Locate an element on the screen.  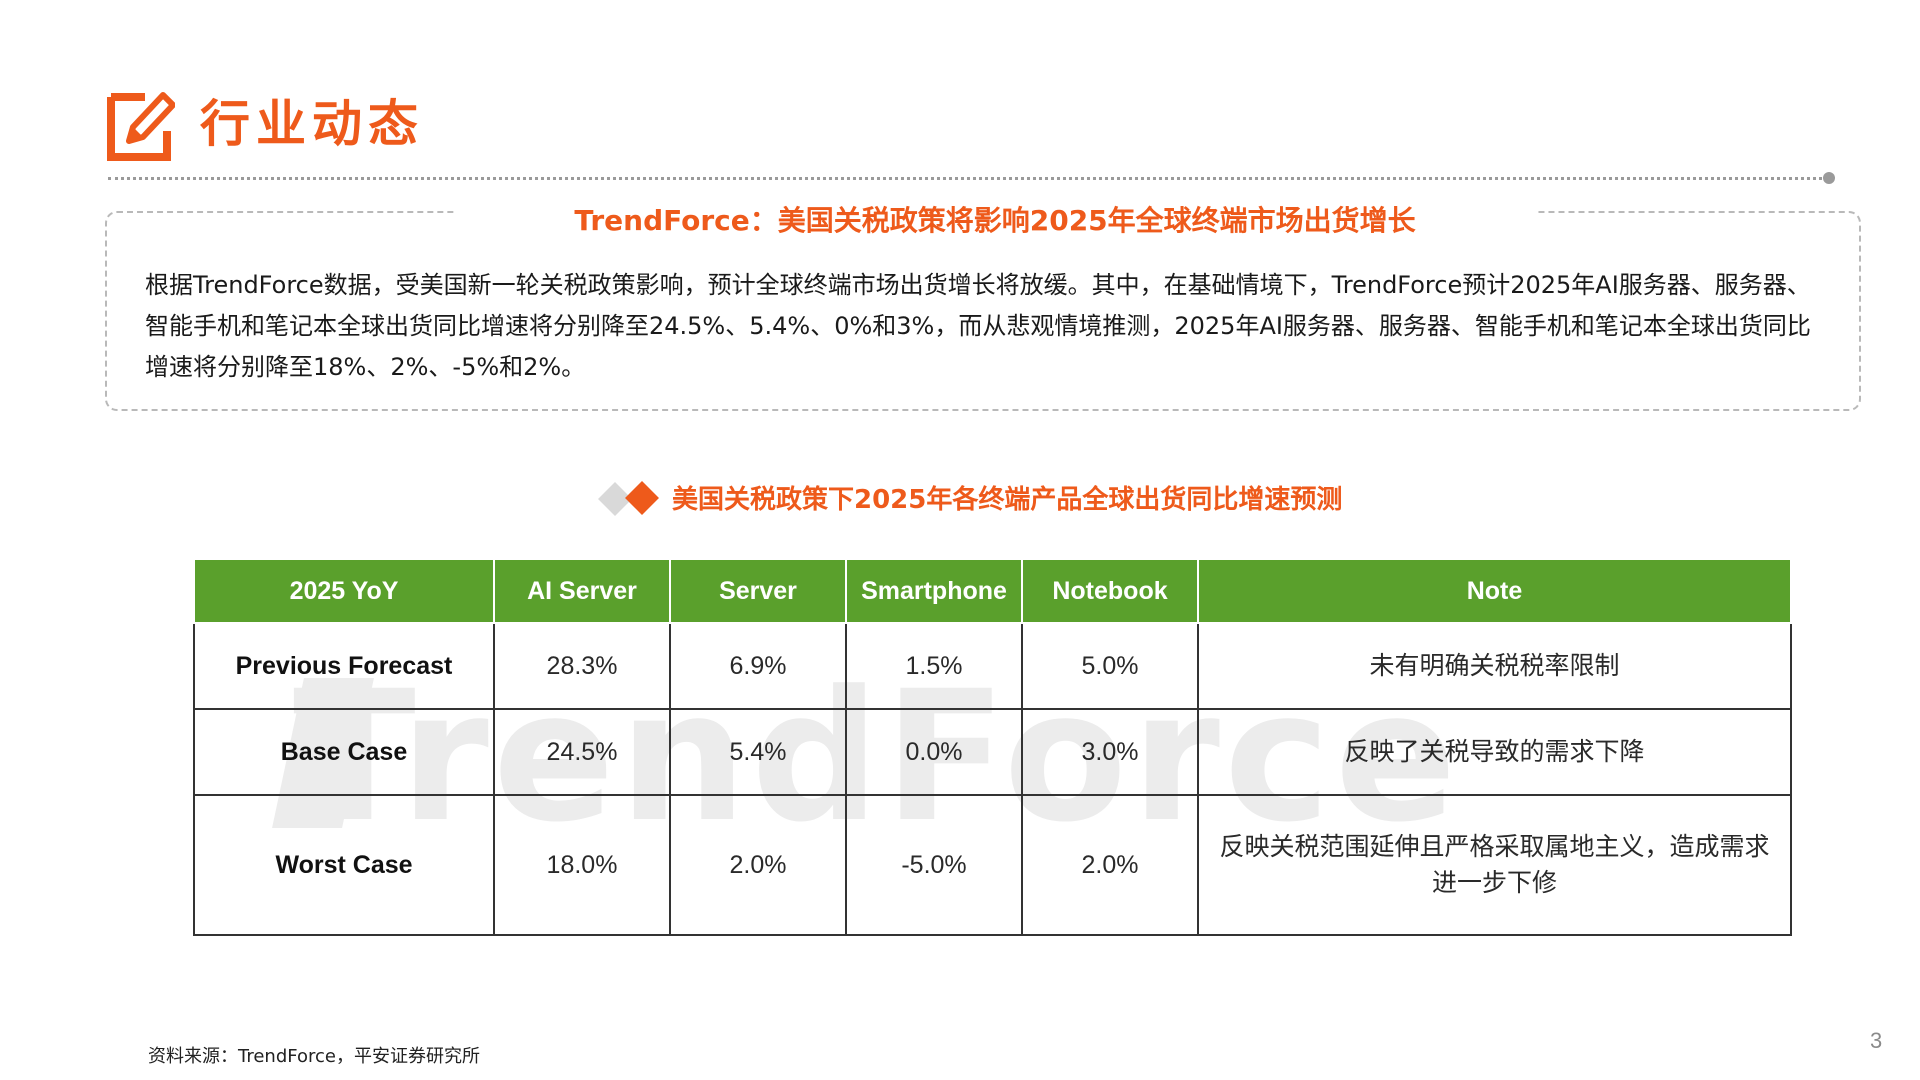
header-divider is located at coordinates (968, 178).